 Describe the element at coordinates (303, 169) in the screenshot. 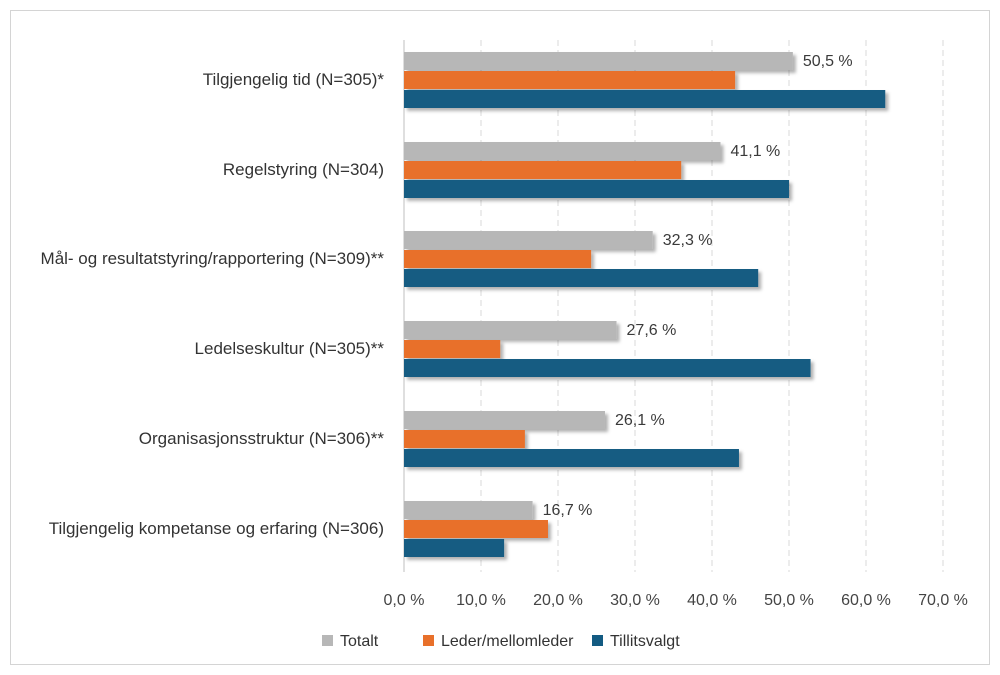

I see `category-label: Regelstyring (N=304)` at that location.